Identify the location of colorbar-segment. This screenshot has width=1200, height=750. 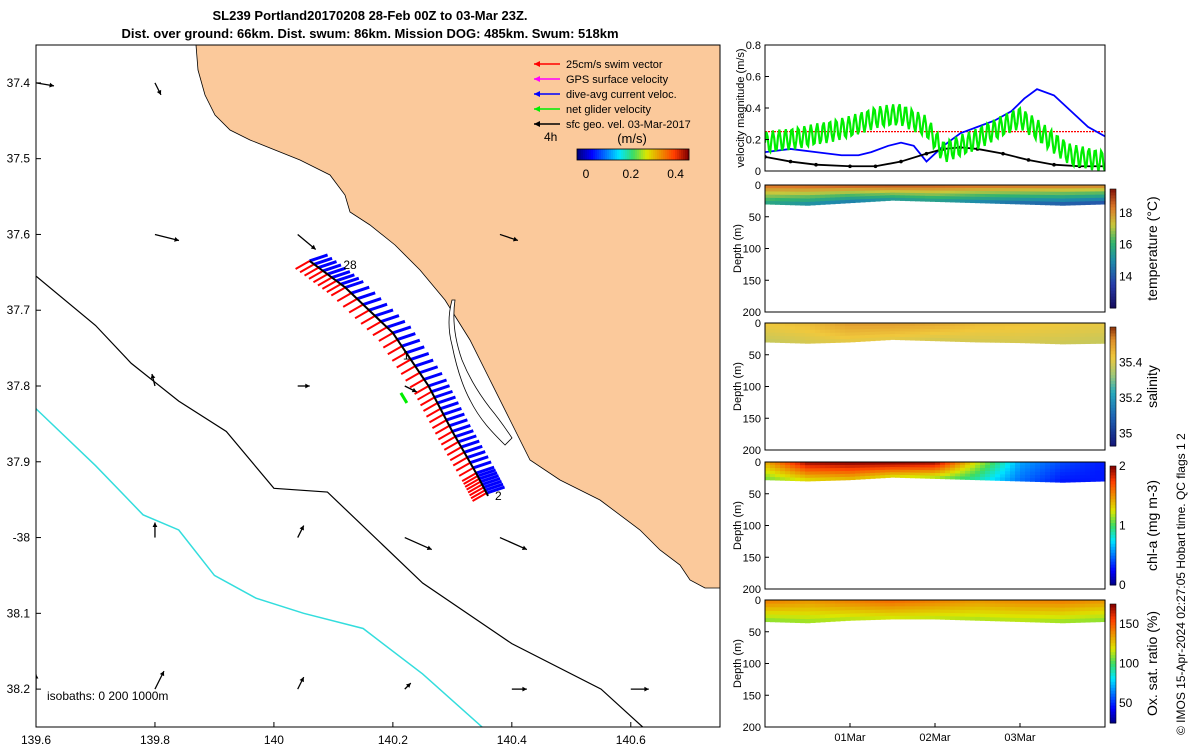
(636, 154).